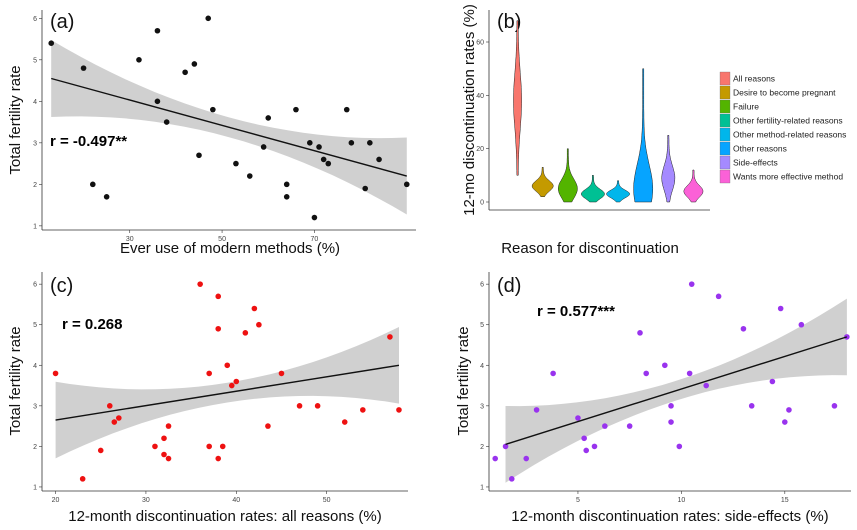 This screenshot has height=530, width=857. Describe the element at coordinates (35, 406) in the screenshot. I see `y-tick-label: 3` at that location.